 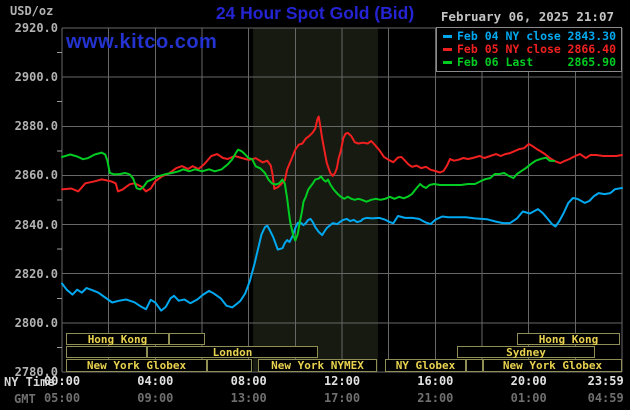 What do you see at coordinates (342, 381) in the screenshot?
I see `x-axis-label-ny: 12:00` at bounding box center [342, 381].